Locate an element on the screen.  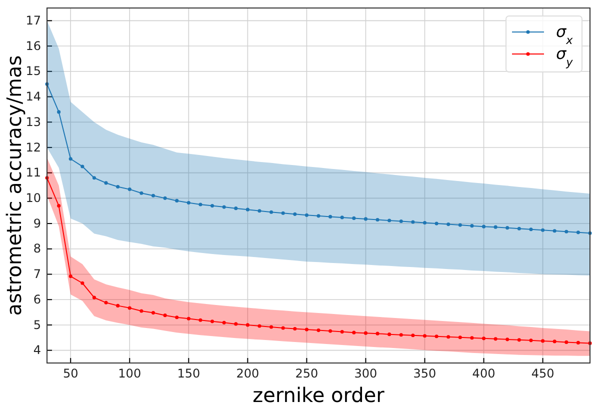
x-tick-label: 450 is located at coordinates (542, 373).